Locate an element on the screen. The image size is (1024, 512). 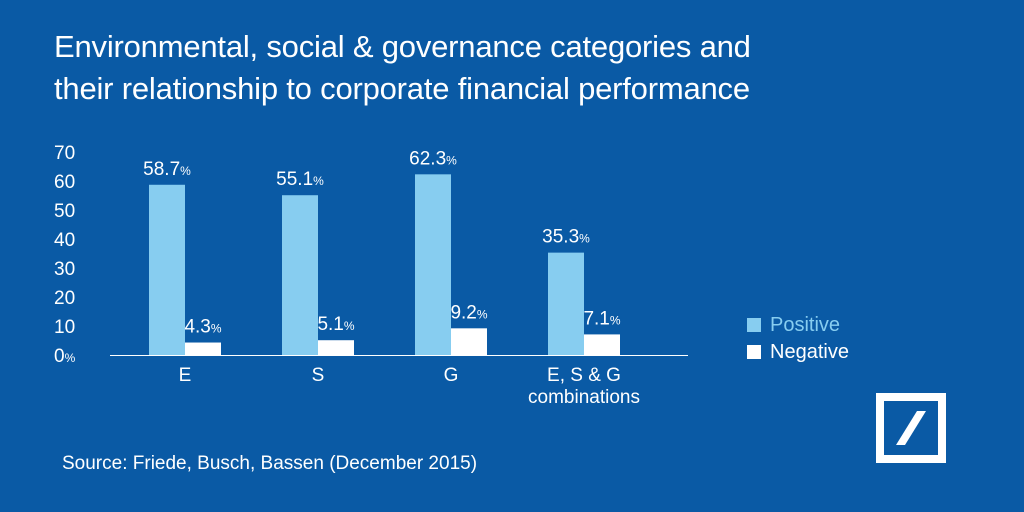
x-category-label: E, S & G is located at coordinates (584, 375).